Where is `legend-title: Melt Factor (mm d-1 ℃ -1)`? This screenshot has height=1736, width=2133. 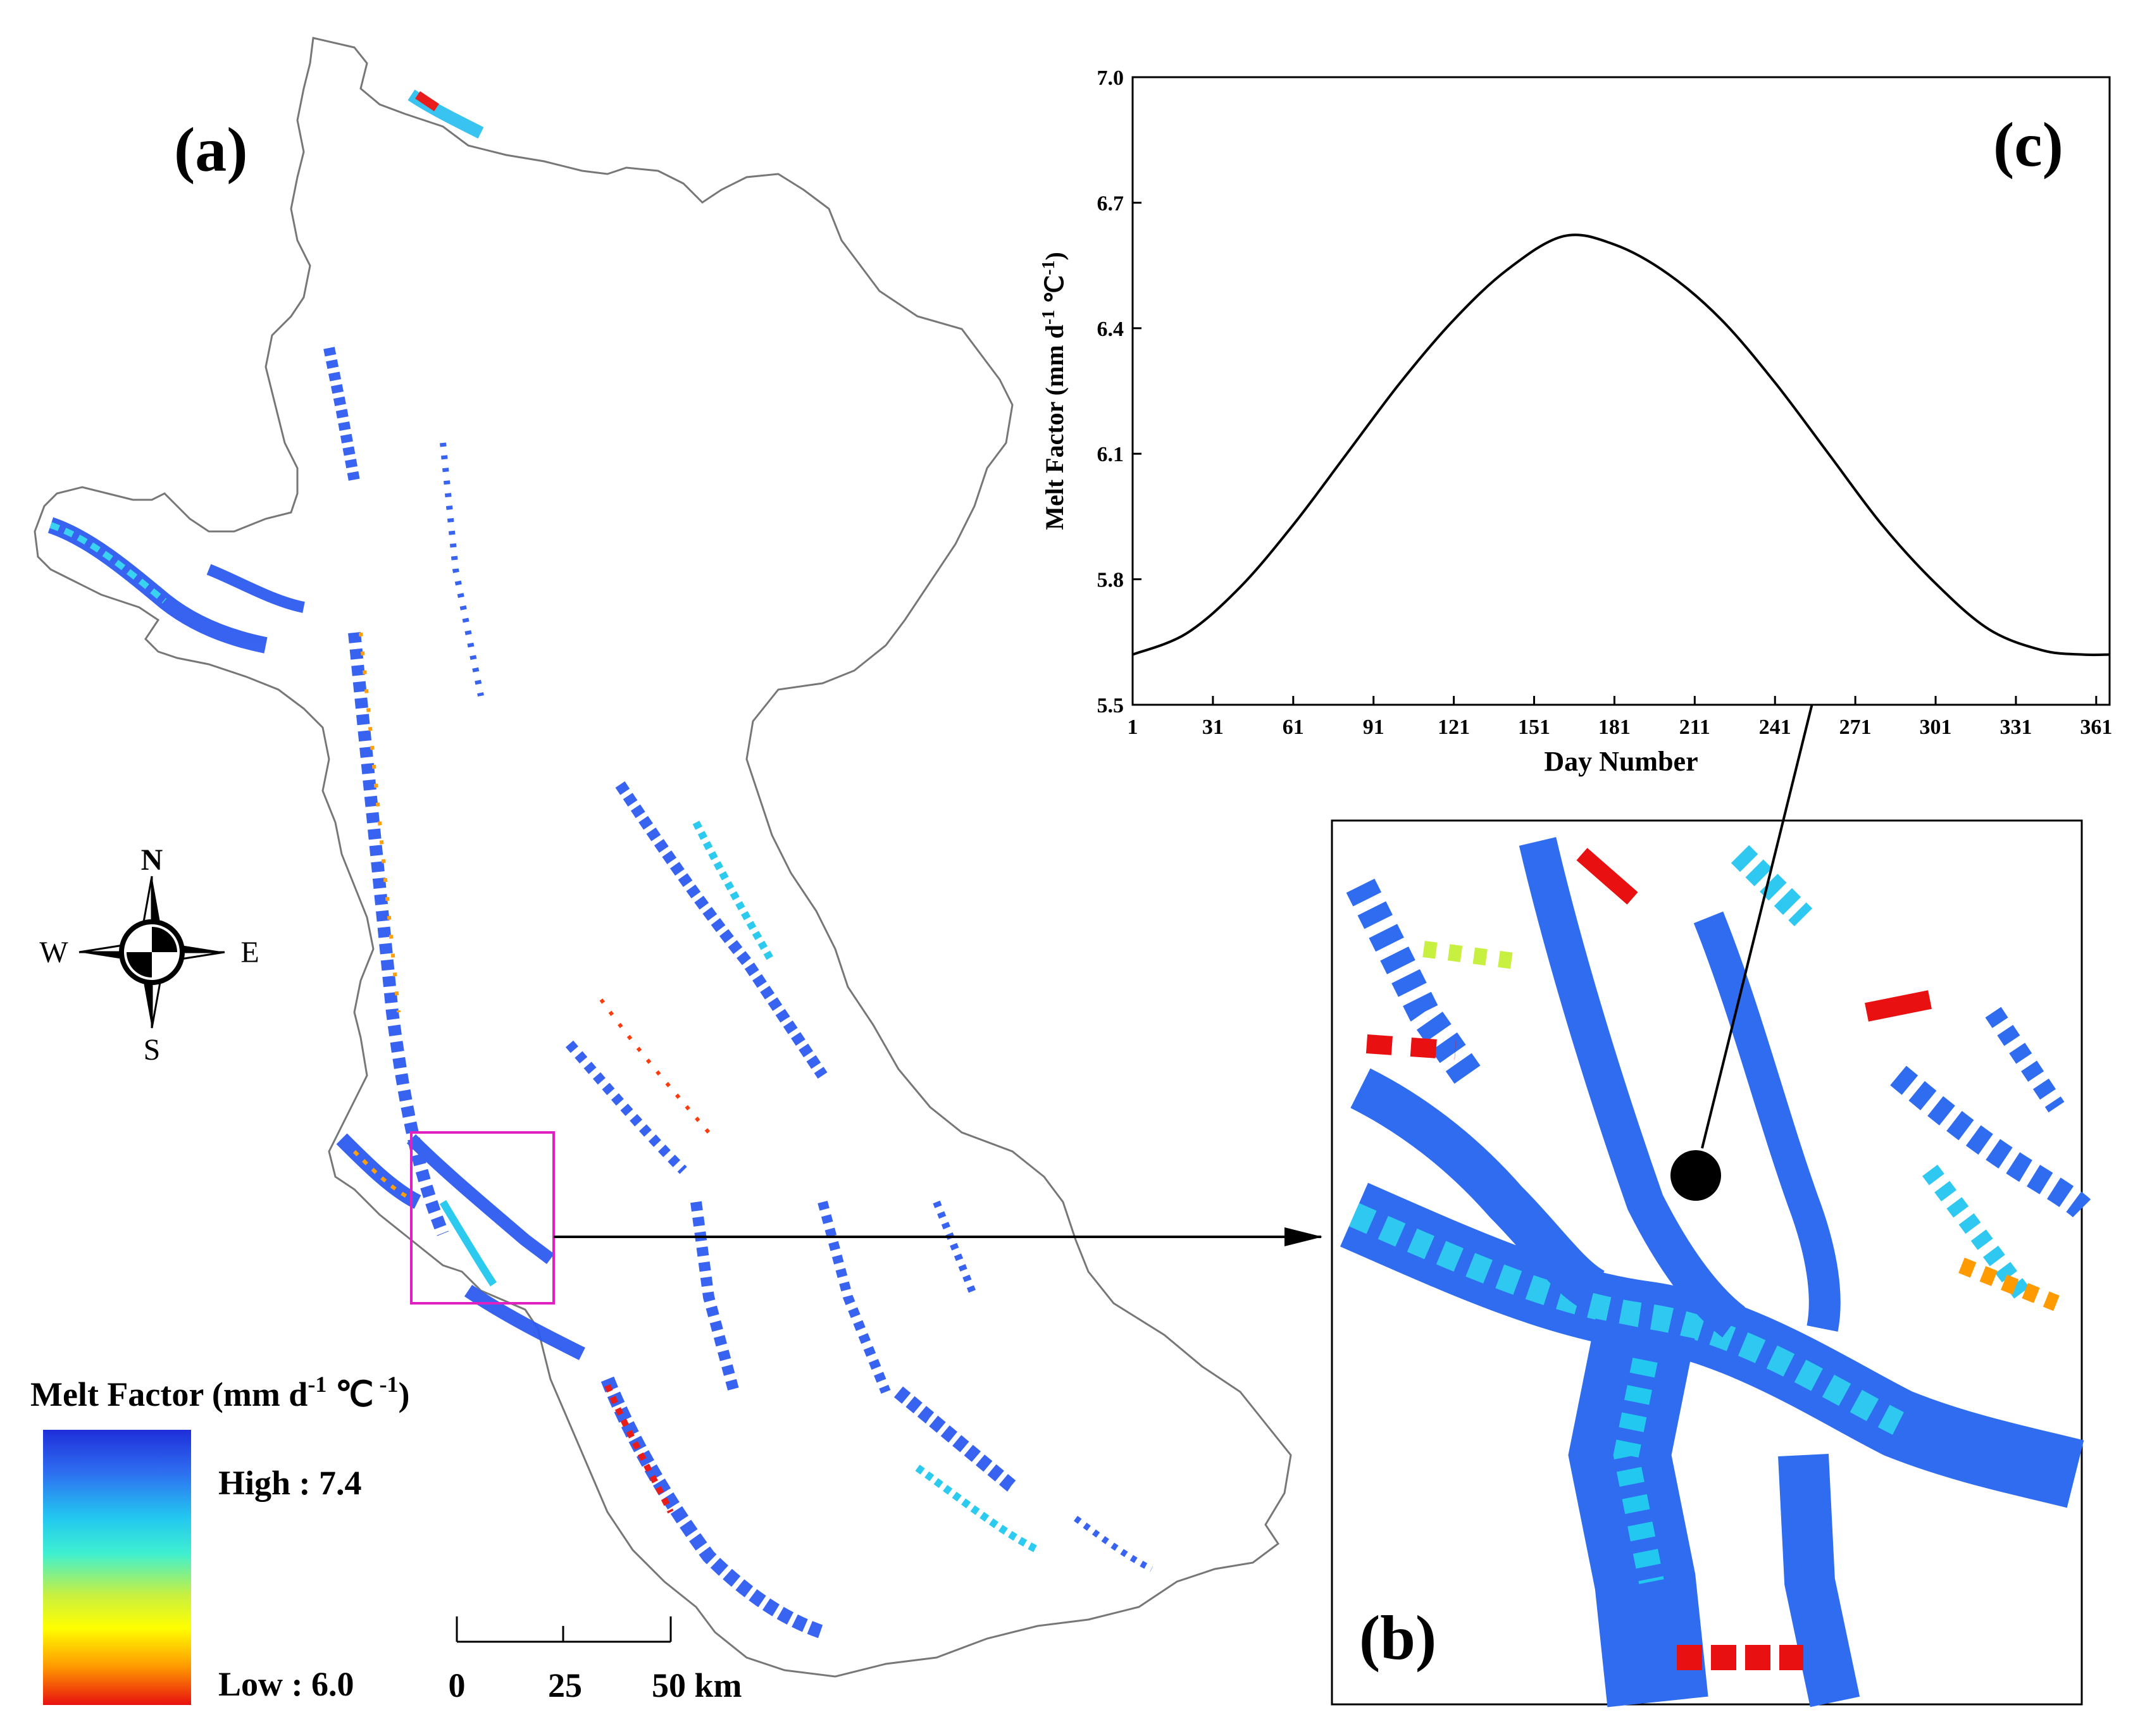 legend-title: Melt Factor (mm d-1 ℃ -1) is located at coordinates (219, 1392).